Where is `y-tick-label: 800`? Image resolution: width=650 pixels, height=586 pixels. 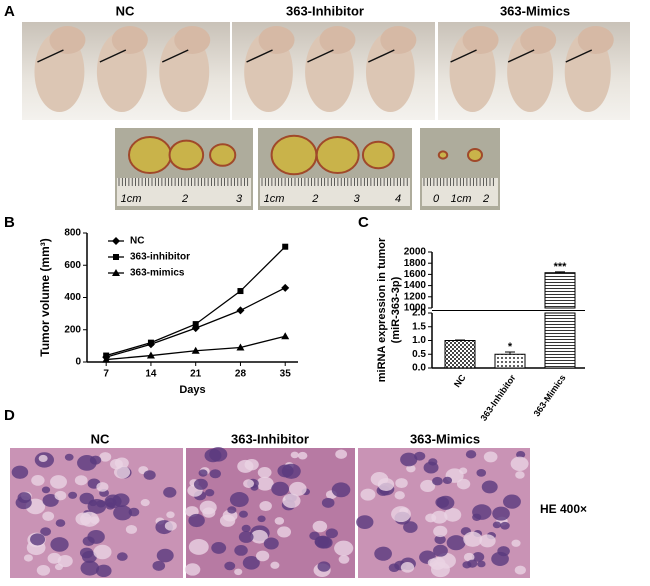
y-tick-label: 800 is located at coordinates (72, 233).